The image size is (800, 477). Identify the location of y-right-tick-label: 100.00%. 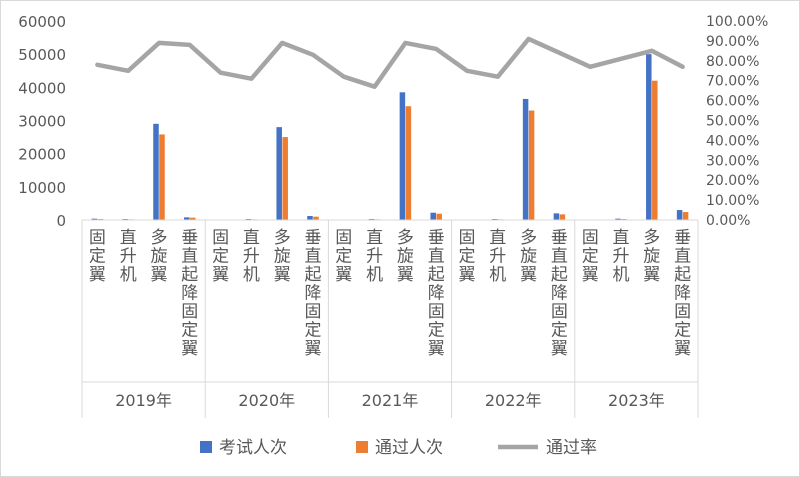
(737, 22).